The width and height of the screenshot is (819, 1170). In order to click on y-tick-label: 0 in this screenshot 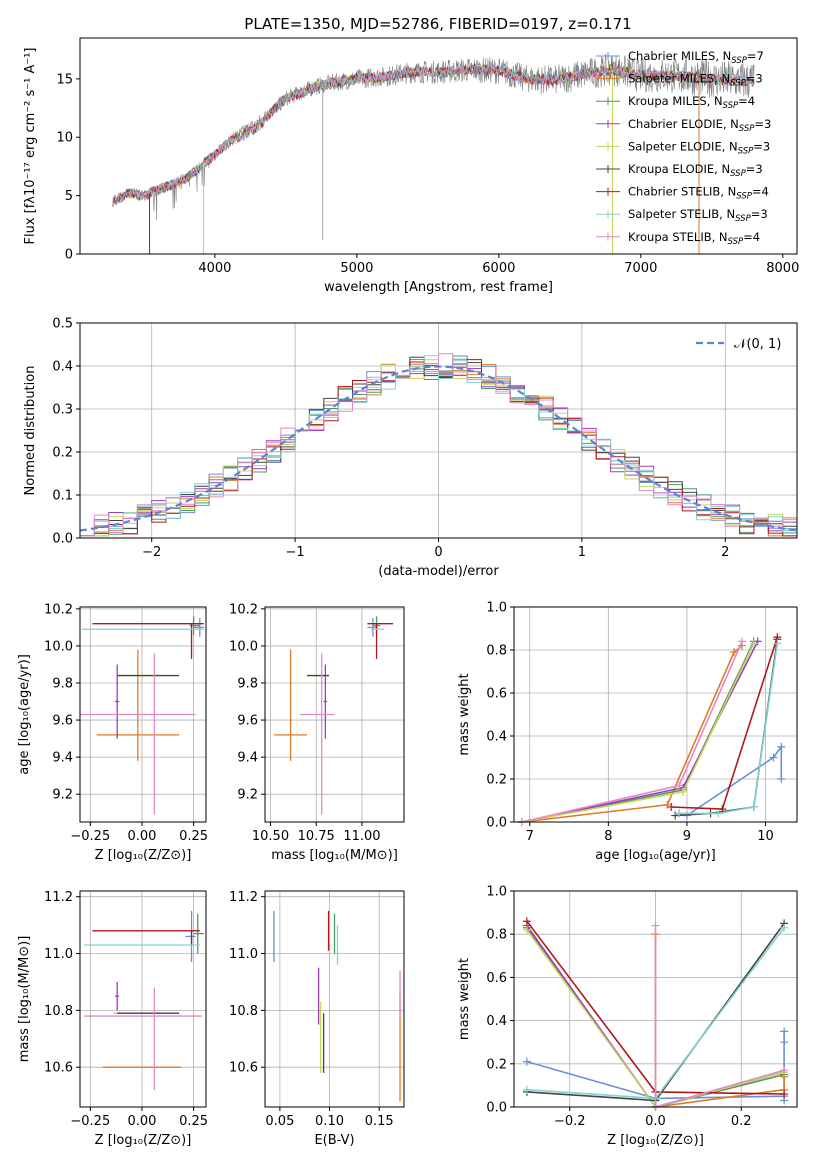, I will do `click(69, 255)`.